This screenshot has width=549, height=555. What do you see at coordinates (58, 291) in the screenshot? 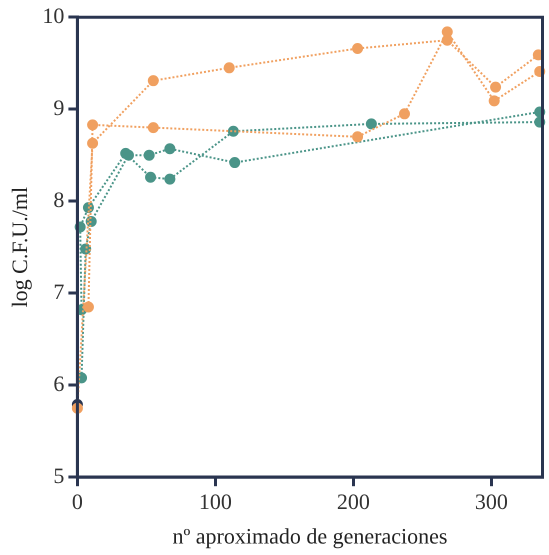
I see `y-tick-label: 7` at bounding box center [58, 291].